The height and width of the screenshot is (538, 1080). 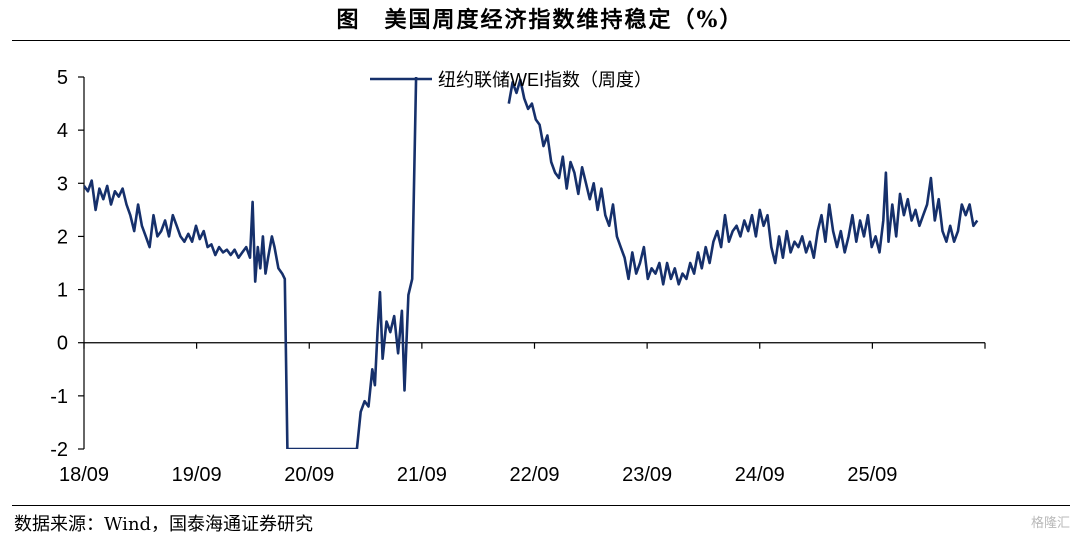 What do you see at coordinates (541, 40) in the screenshot?
I see `title-divider` at bounding box center [541, 40].